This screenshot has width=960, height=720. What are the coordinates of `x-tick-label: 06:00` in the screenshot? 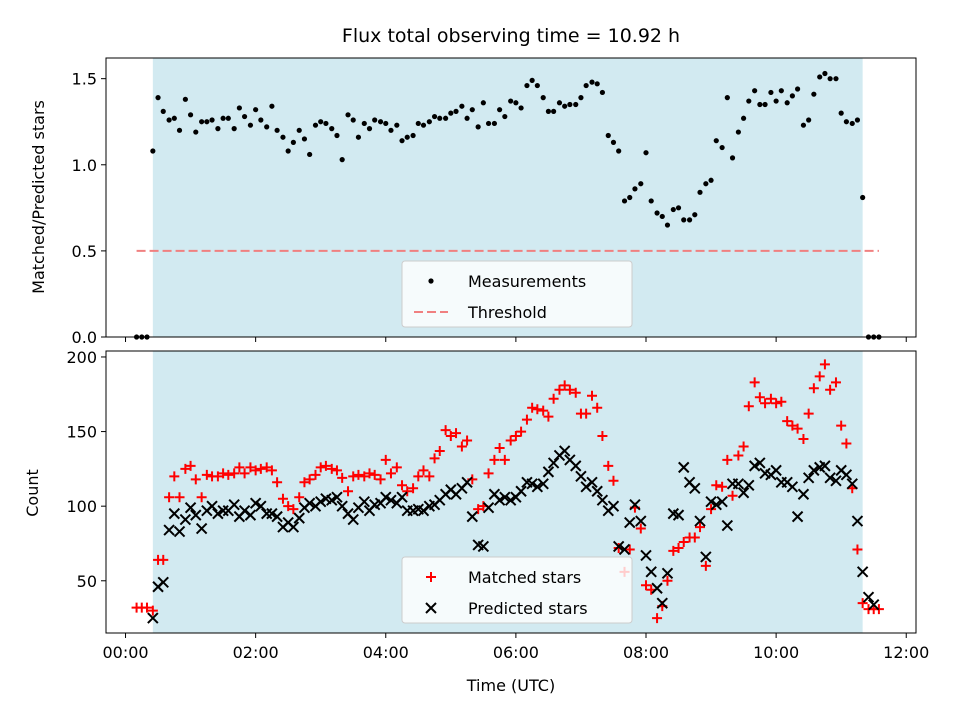 It's located at (516, 652).